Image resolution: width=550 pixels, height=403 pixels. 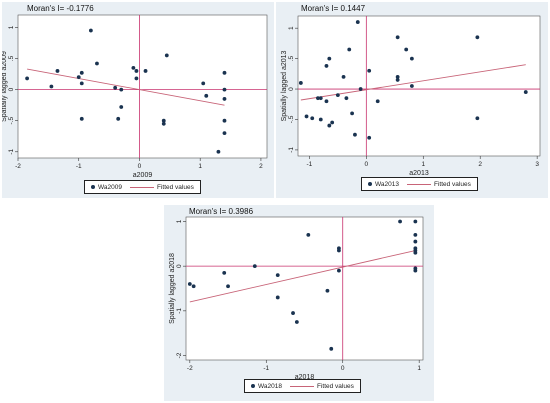 What do you see at coordinates (179, 266) in the screenshot?
I see `y-tick-label: 0` at bounding box center [179, 266].